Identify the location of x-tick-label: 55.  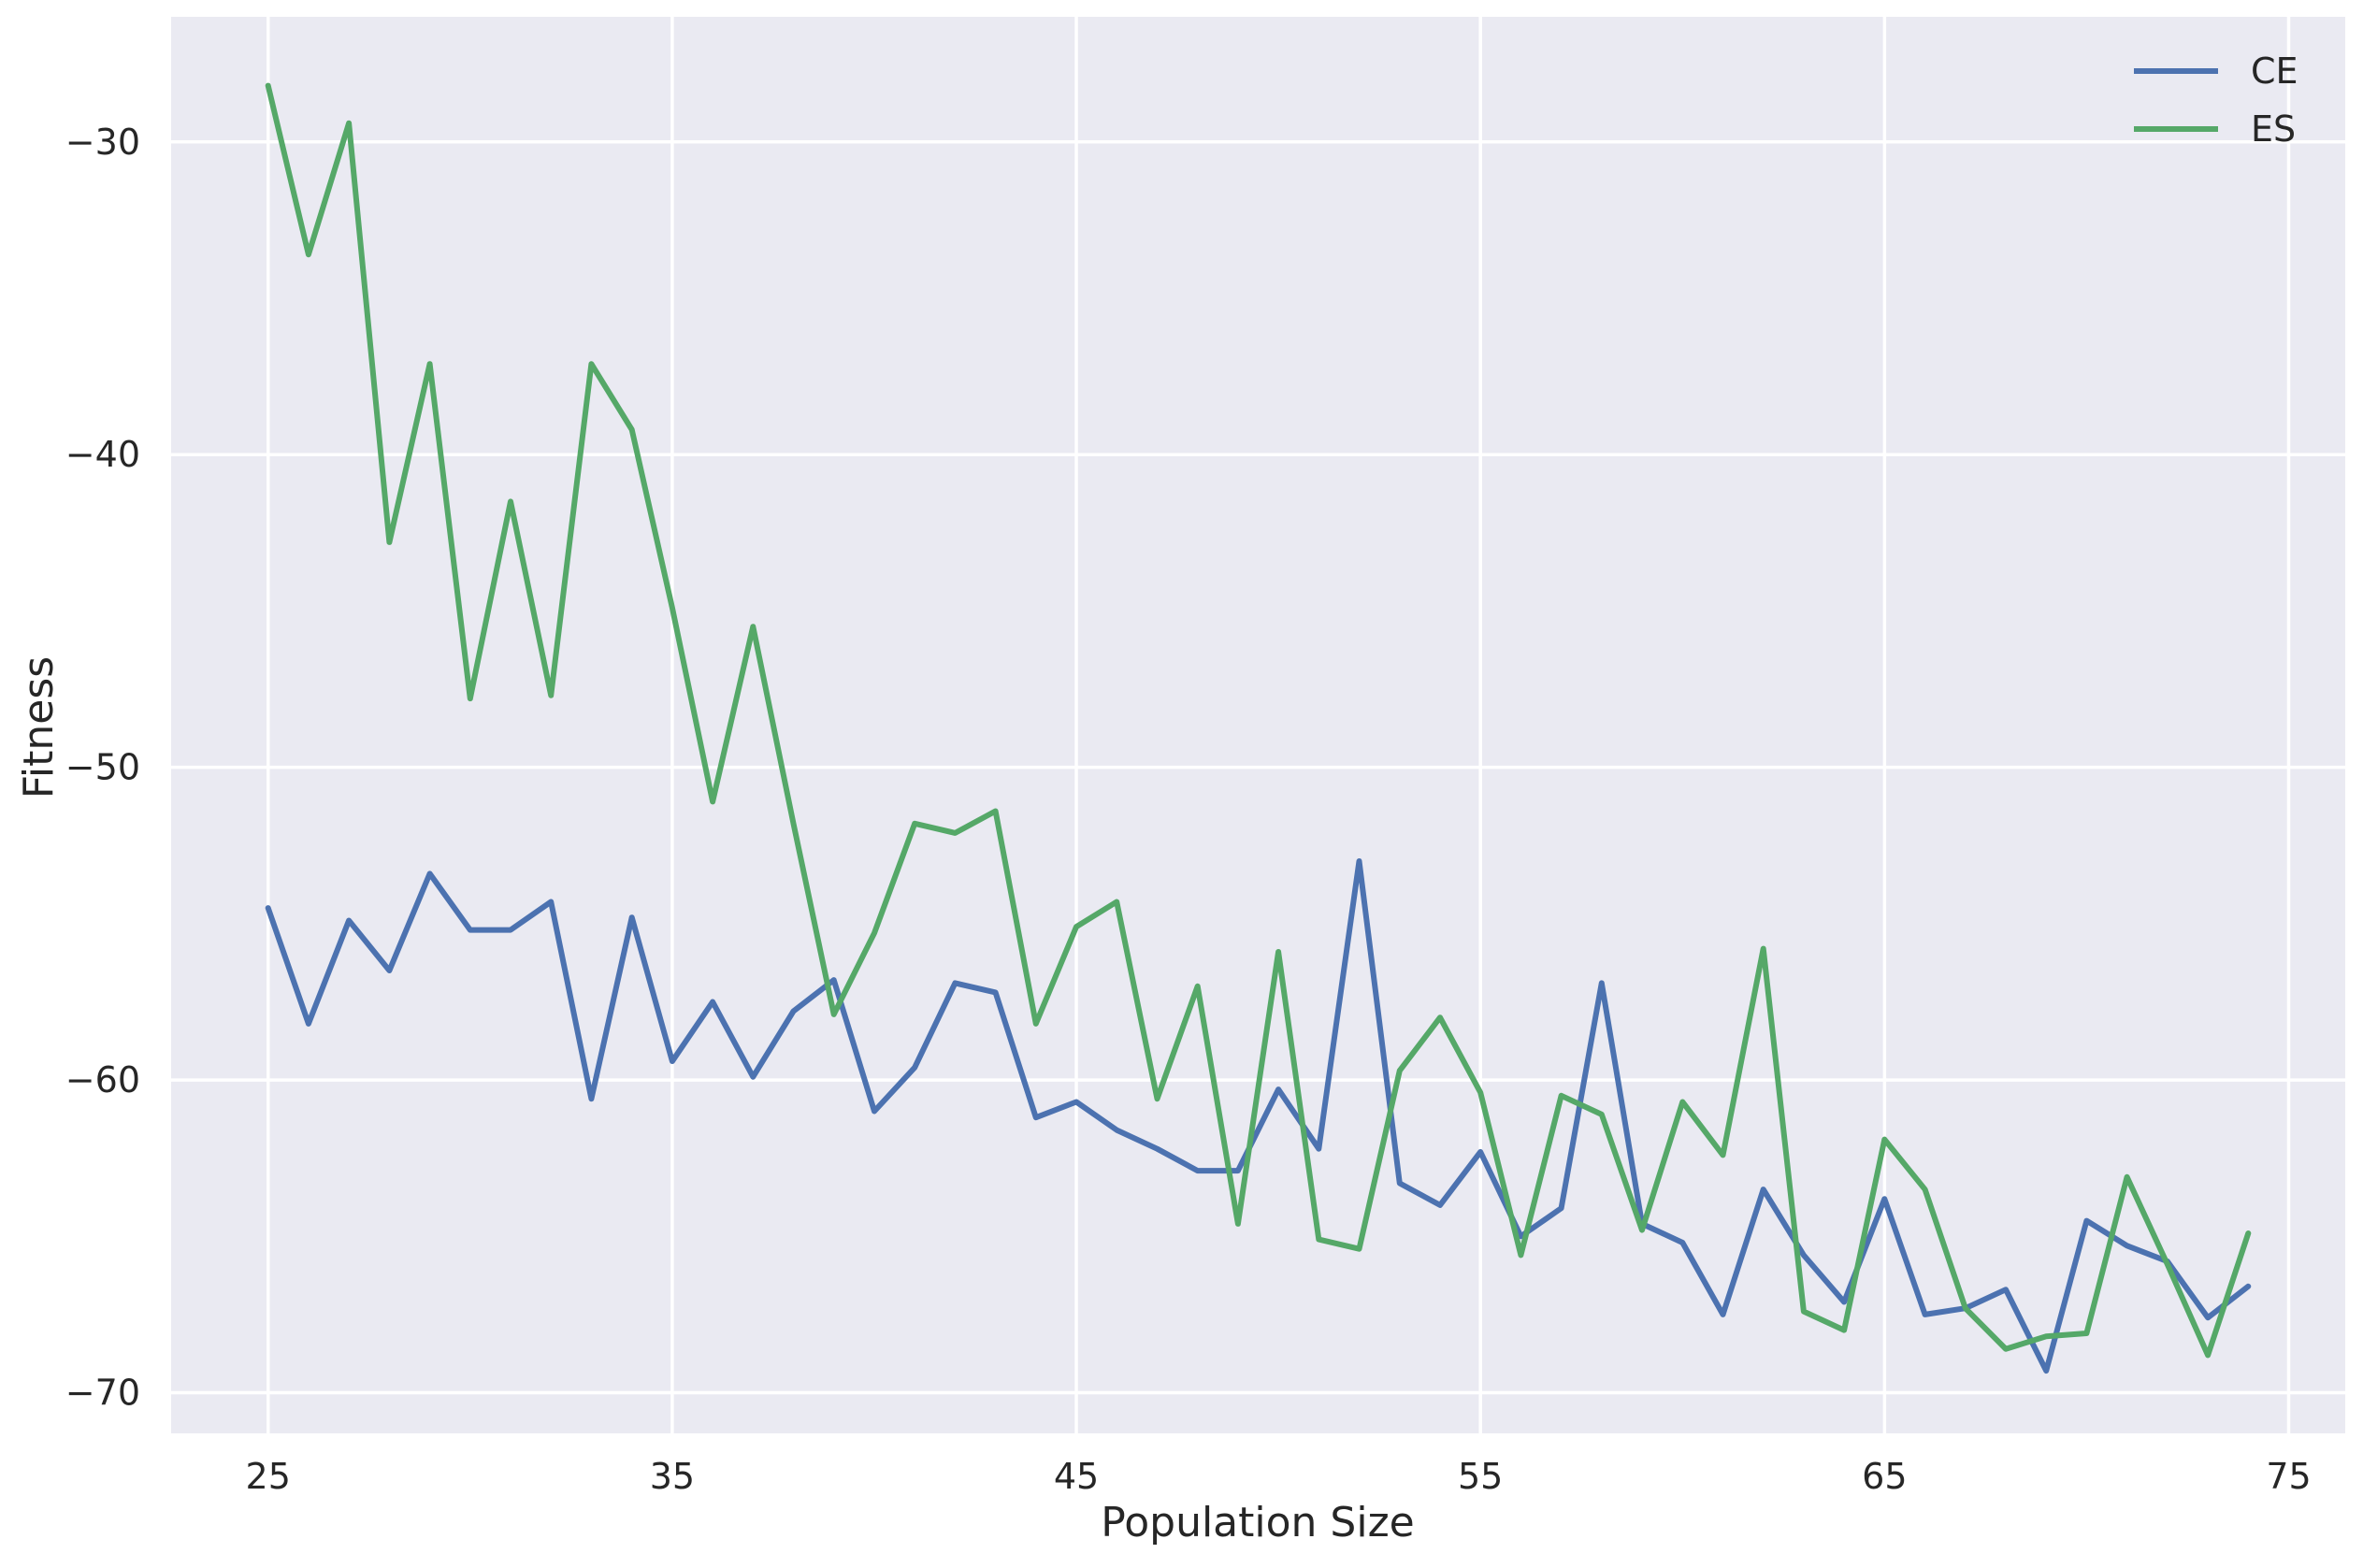
(1480, 1476).